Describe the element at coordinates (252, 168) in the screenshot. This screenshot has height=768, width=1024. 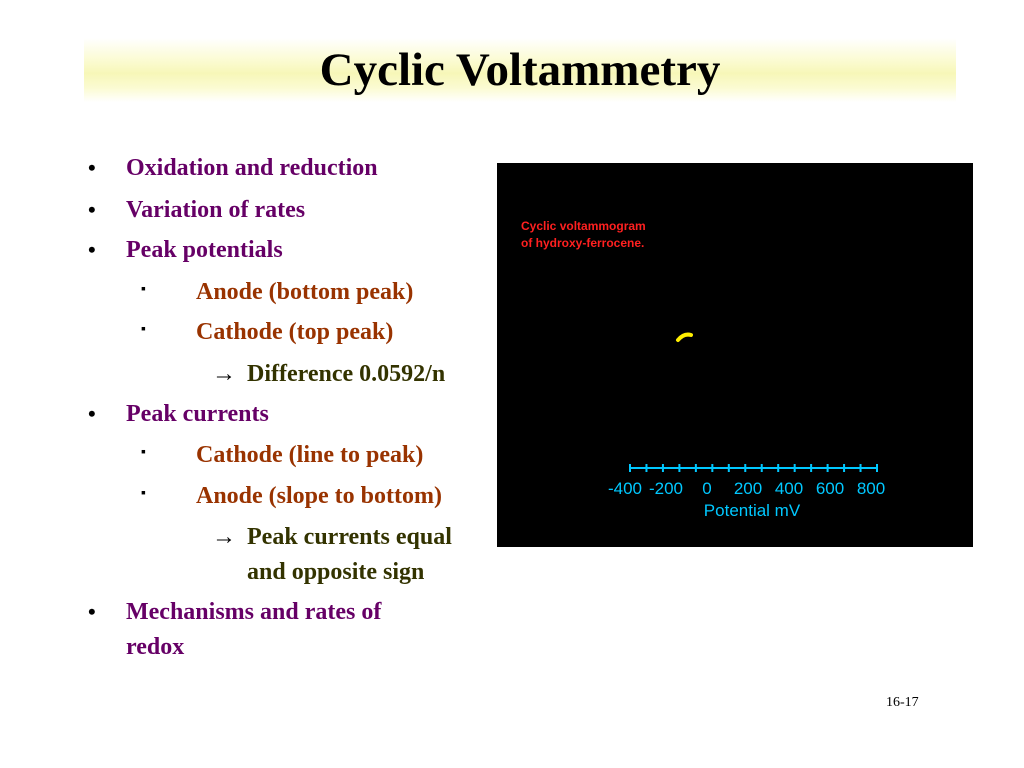
I see `bullet-text: Oxidation and reduction` at that location.